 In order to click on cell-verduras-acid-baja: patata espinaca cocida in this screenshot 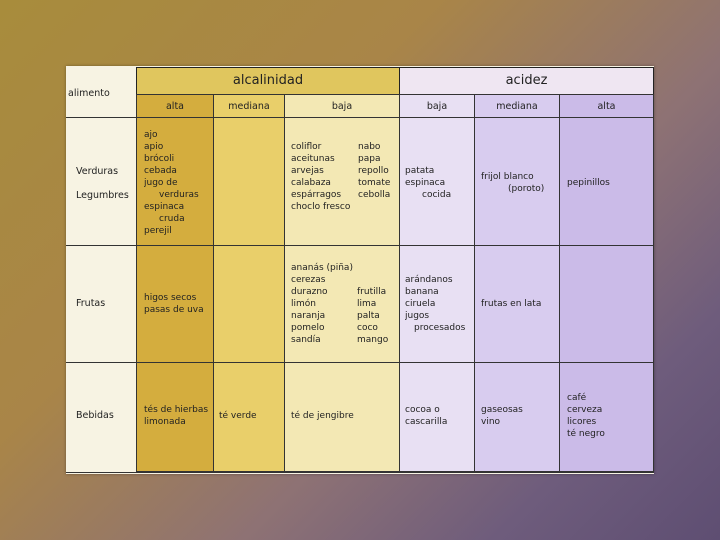, I will do `click(439, 183)`.